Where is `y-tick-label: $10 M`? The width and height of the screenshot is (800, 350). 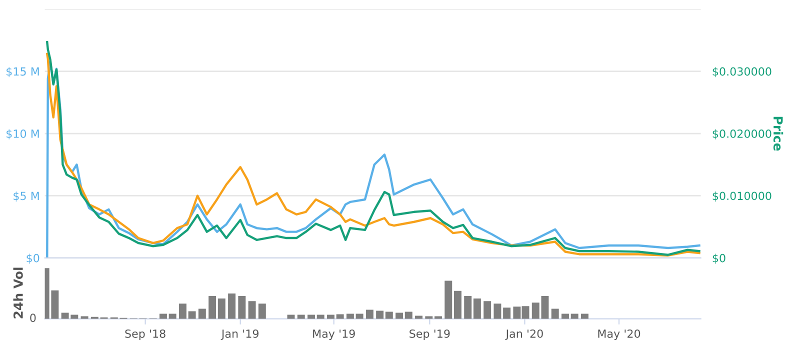
y-tick-label: $10 M is located at coordinates (22, 134).